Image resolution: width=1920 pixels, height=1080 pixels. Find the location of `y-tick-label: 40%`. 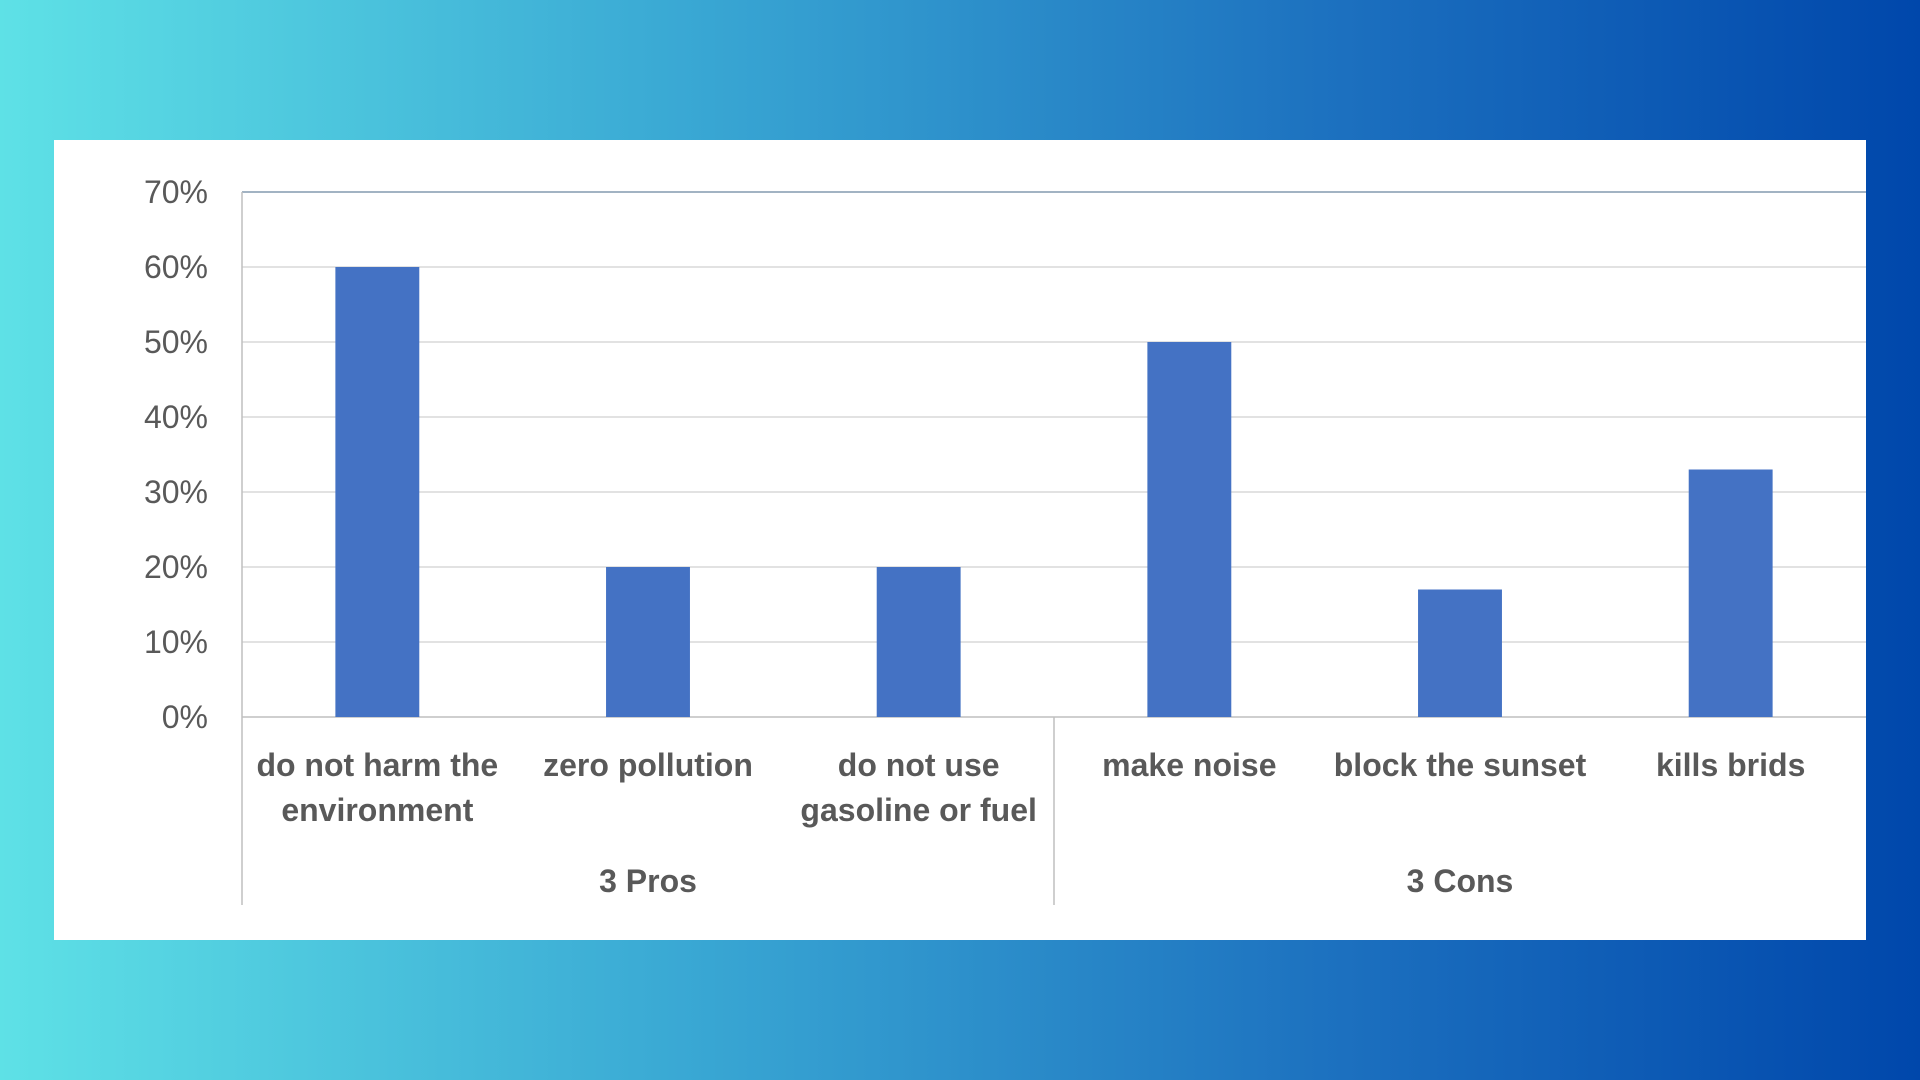

y-tick-label: 40% is located at coordinates (176, 417).